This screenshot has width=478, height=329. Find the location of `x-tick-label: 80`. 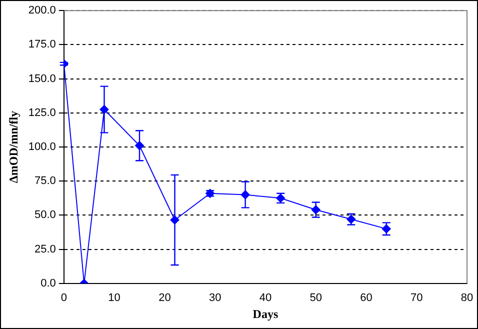

x-tick-label: 80 is located at coordinates (467, 298).